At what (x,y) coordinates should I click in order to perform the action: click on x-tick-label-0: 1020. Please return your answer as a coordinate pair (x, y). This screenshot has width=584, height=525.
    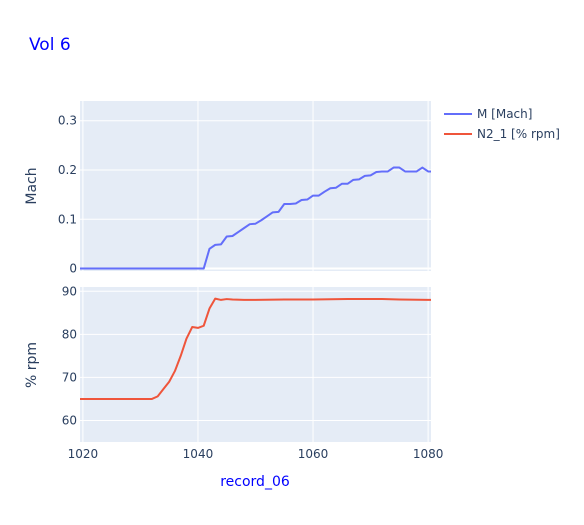
    Looking at the image, I should click on (83, 454).